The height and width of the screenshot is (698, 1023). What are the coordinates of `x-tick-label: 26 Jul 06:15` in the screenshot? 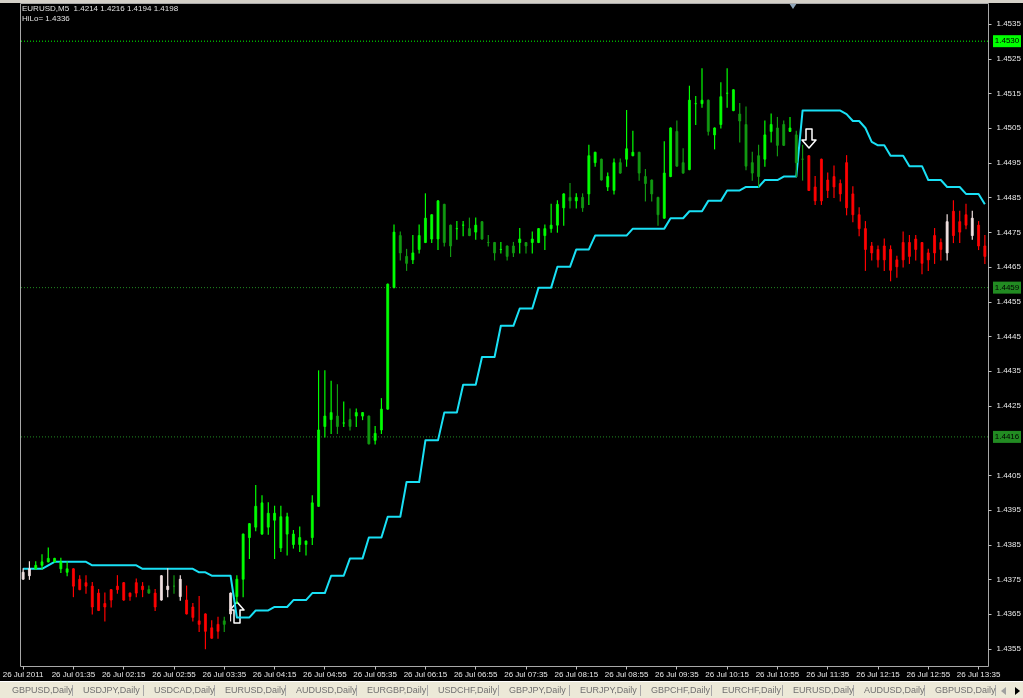 It's located at (425, 674).